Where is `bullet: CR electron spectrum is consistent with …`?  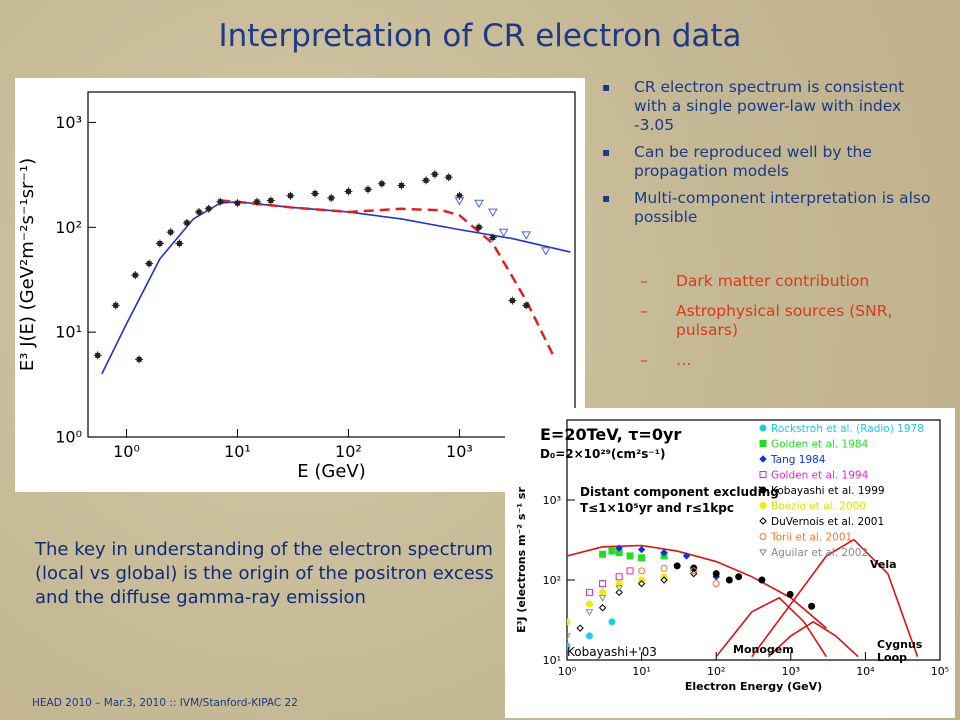
bullet: CR electron spectrum is consistent with … is located at coordinates (770, 106).